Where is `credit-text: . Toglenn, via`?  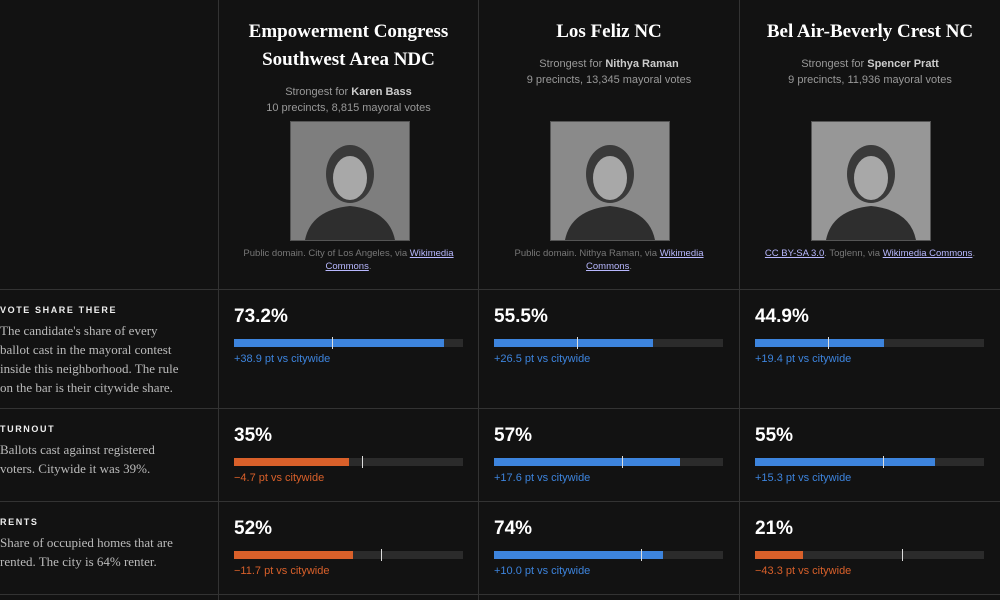 credit-text: . Toglenn, via is located at coordinates (853, 253).